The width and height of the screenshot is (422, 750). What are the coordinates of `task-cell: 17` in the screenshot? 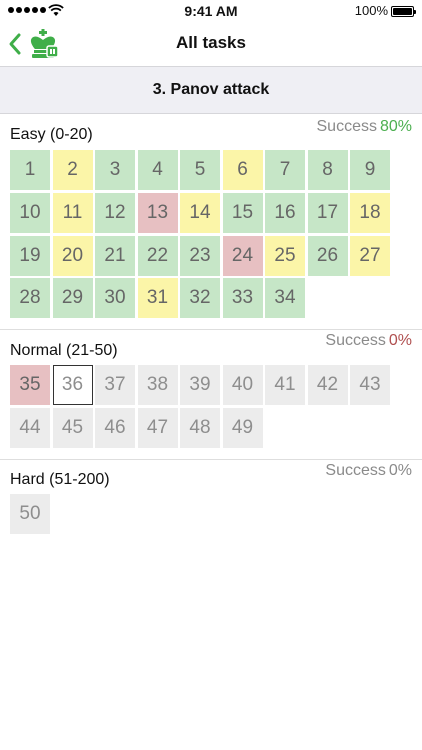 It's located at (327, 212).